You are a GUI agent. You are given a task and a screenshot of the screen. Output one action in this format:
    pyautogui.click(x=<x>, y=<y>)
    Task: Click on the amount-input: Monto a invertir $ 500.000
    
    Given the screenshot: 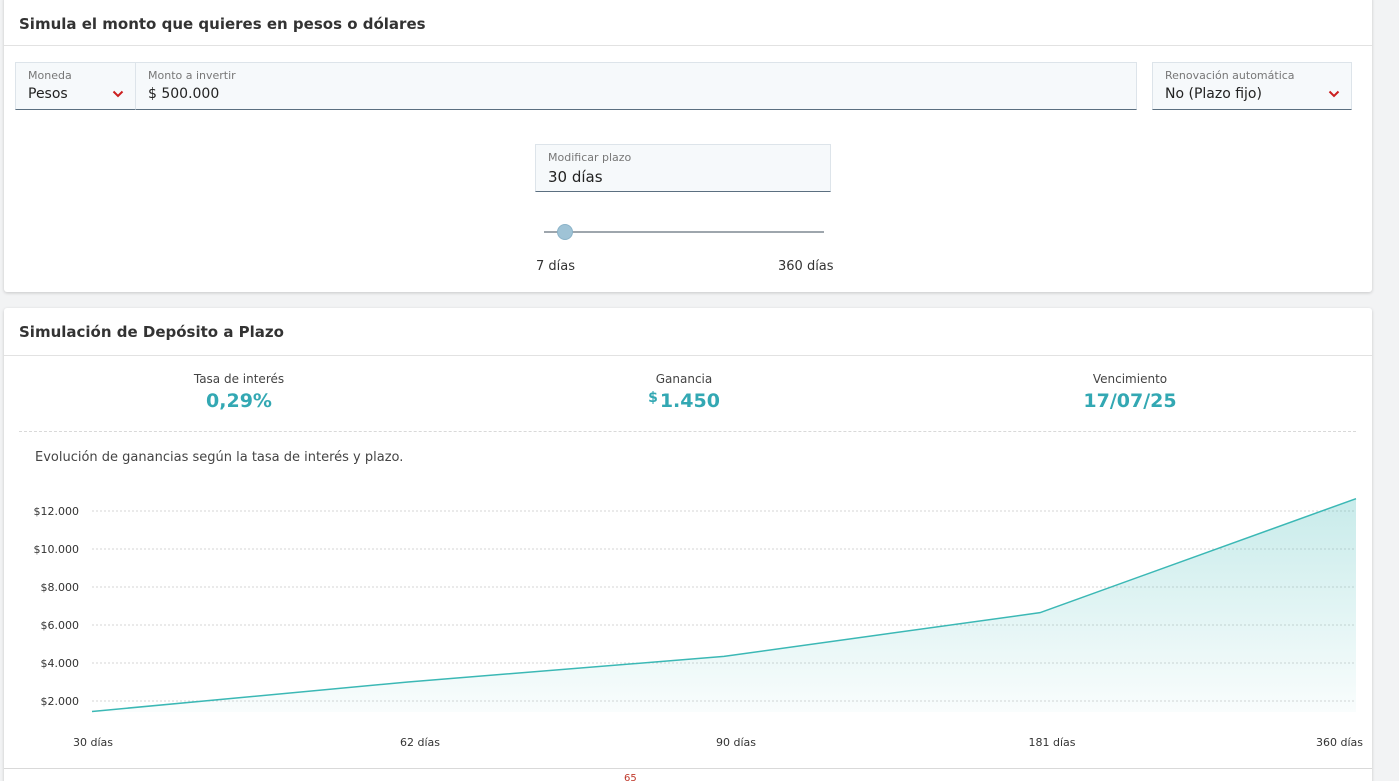 What is the action you would take?
    pyautogui.click(x=636, y=86)
    